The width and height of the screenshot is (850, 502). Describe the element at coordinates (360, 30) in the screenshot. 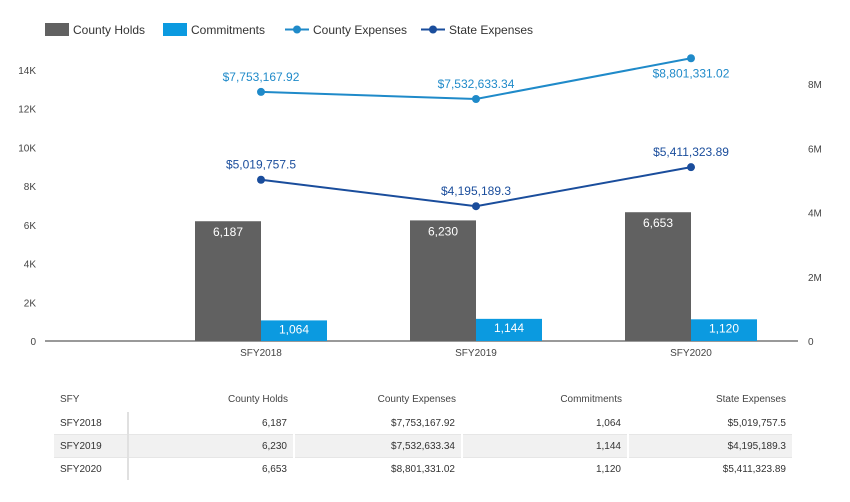

I see `legend-county-expenses-label: County Expenses` at that location.